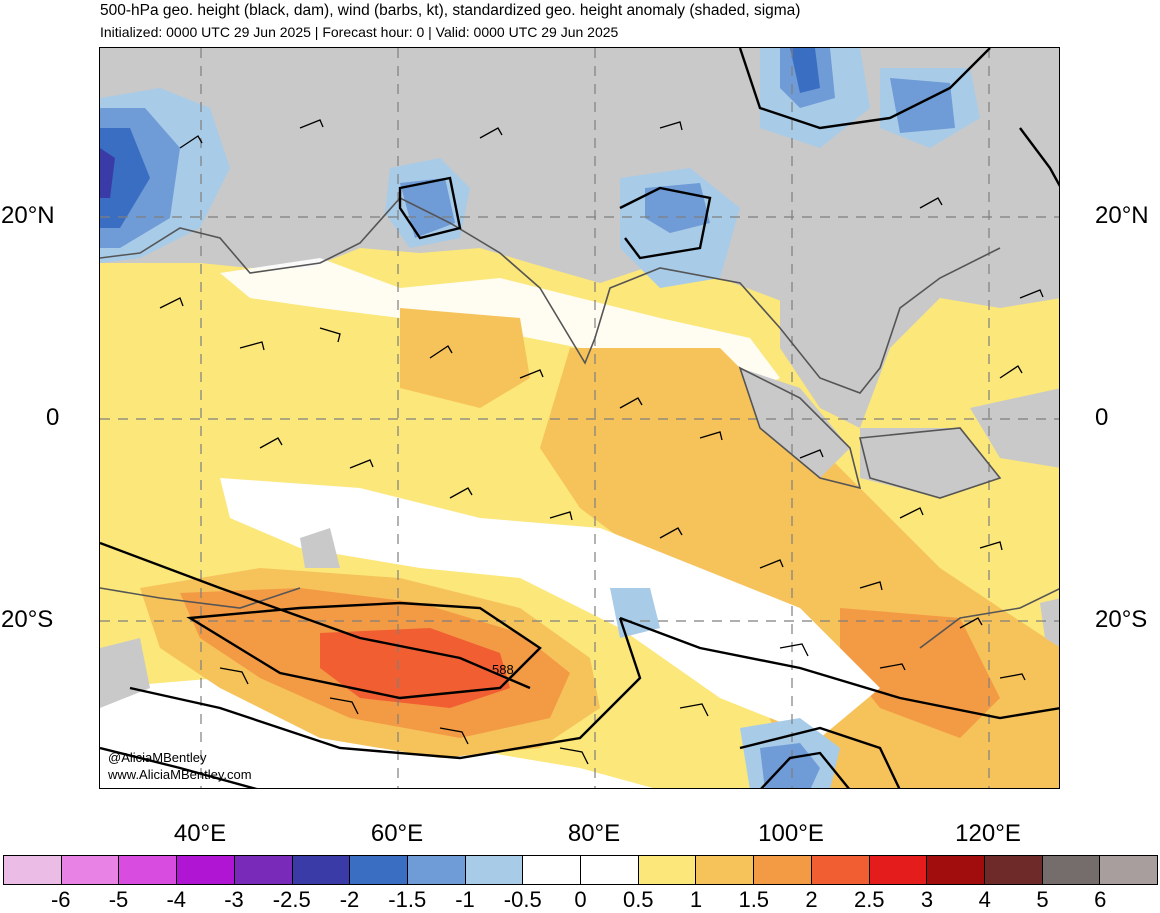  I want to click on lon-label-60e: 60°E, so click(397, 833).